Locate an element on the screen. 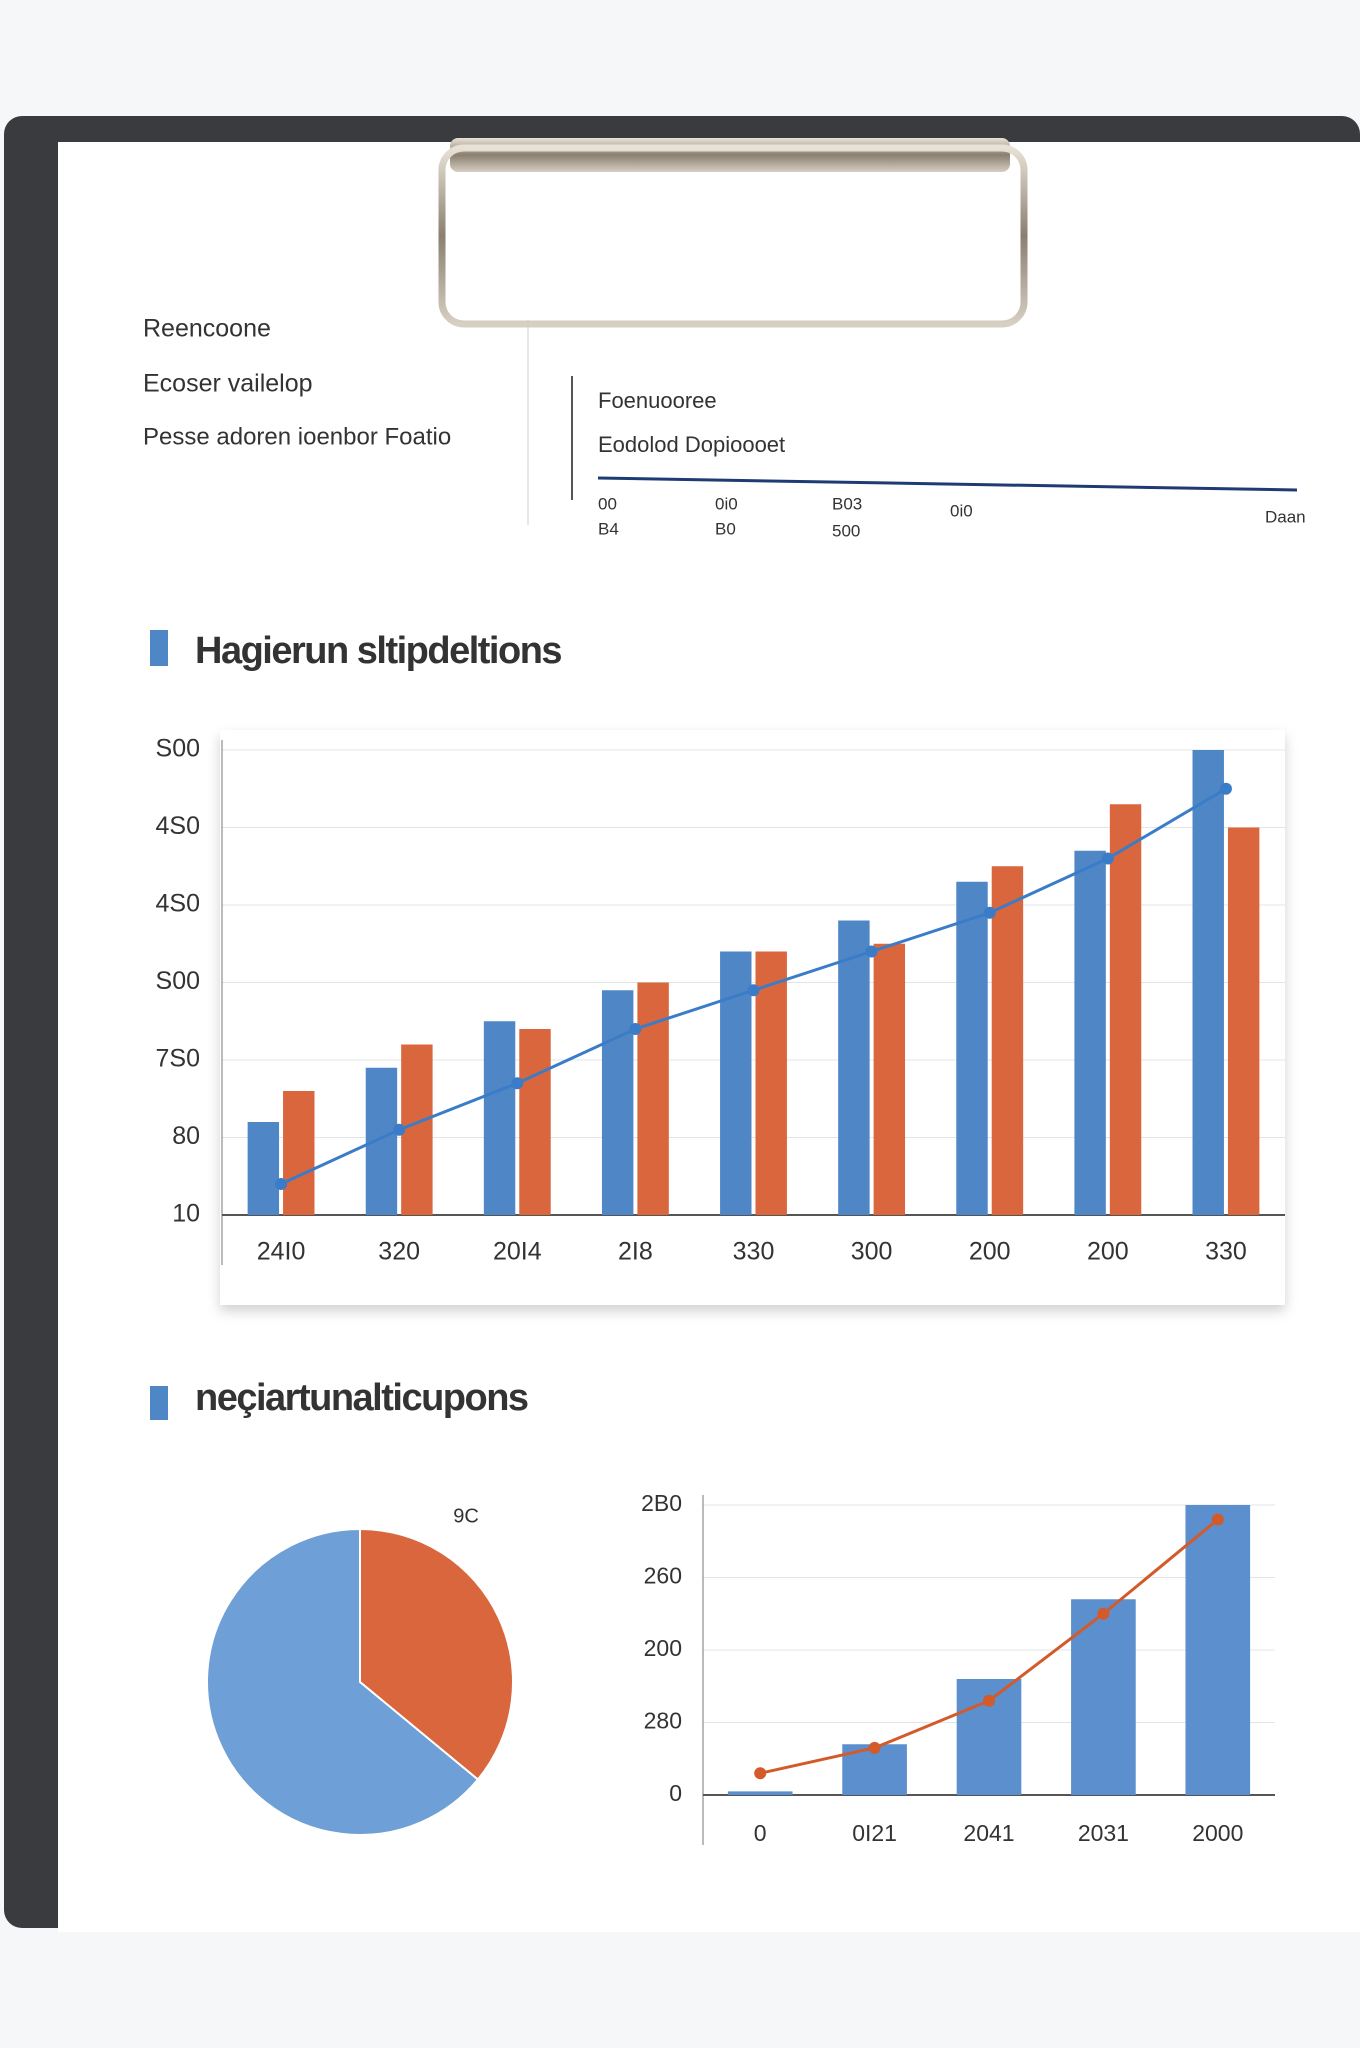  clip-ring is located at coordinates (733, 236).